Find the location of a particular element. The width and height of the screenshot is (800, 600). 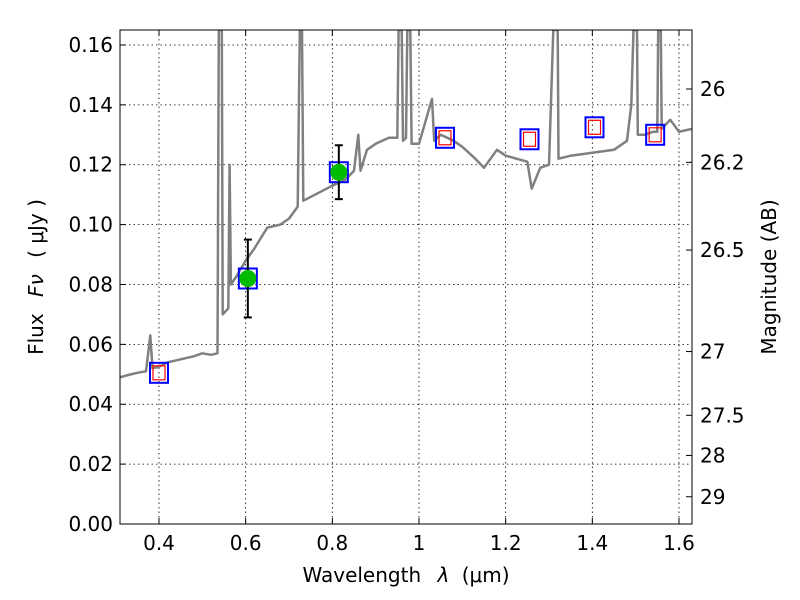

y-tick-label: 0.00 is located at coordinates (90, 524).